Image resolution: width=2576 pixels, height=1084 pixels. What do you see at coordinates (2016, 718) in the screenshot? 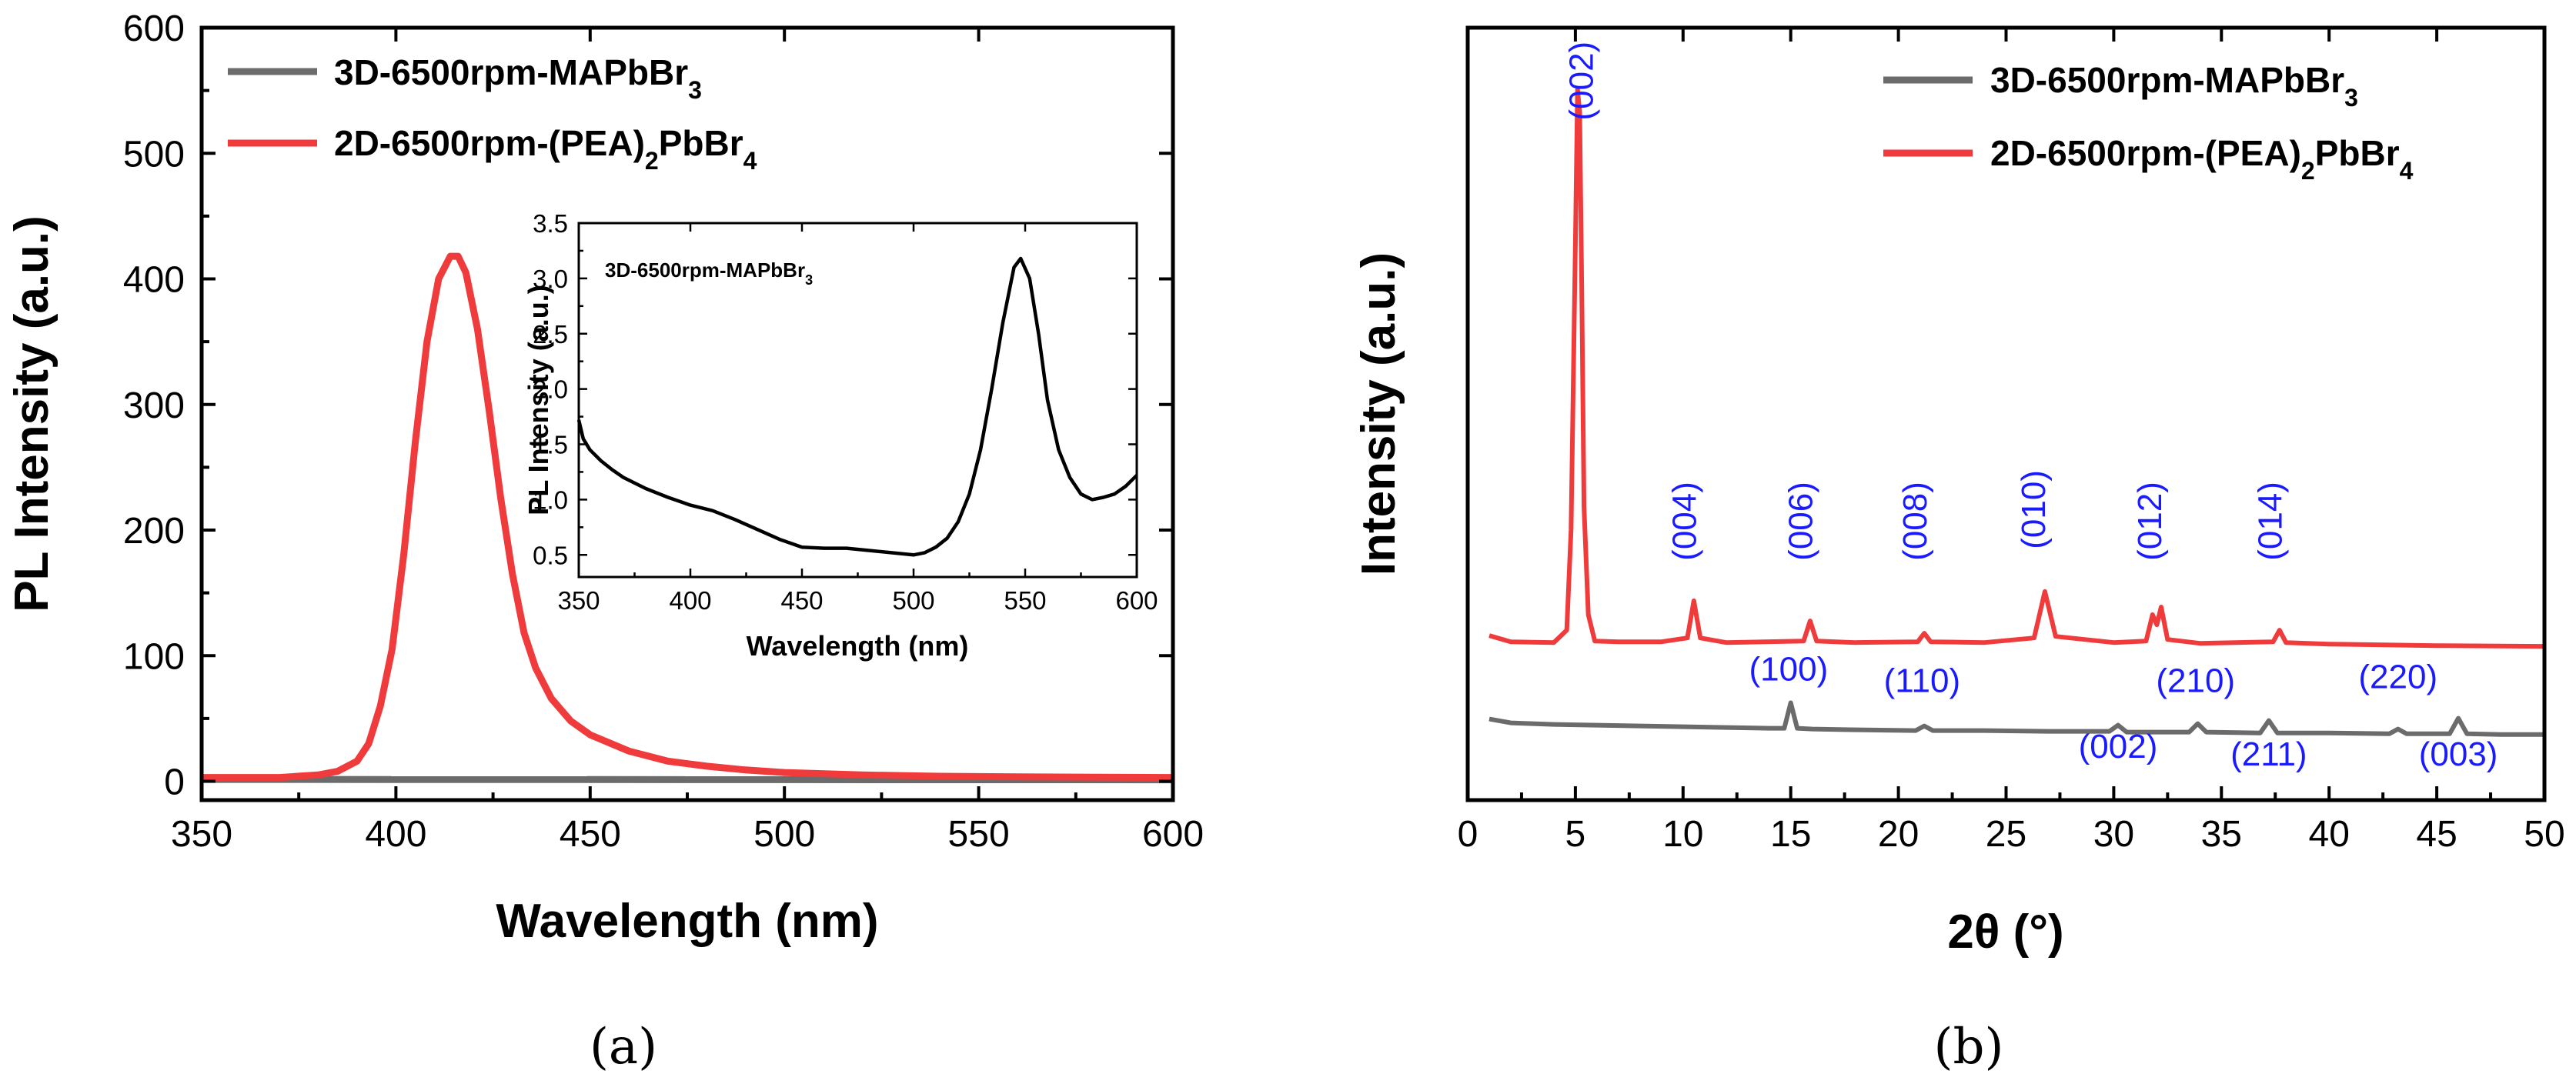
I see `panel-b-series-gray-line` at bounding box center [2016, 718].